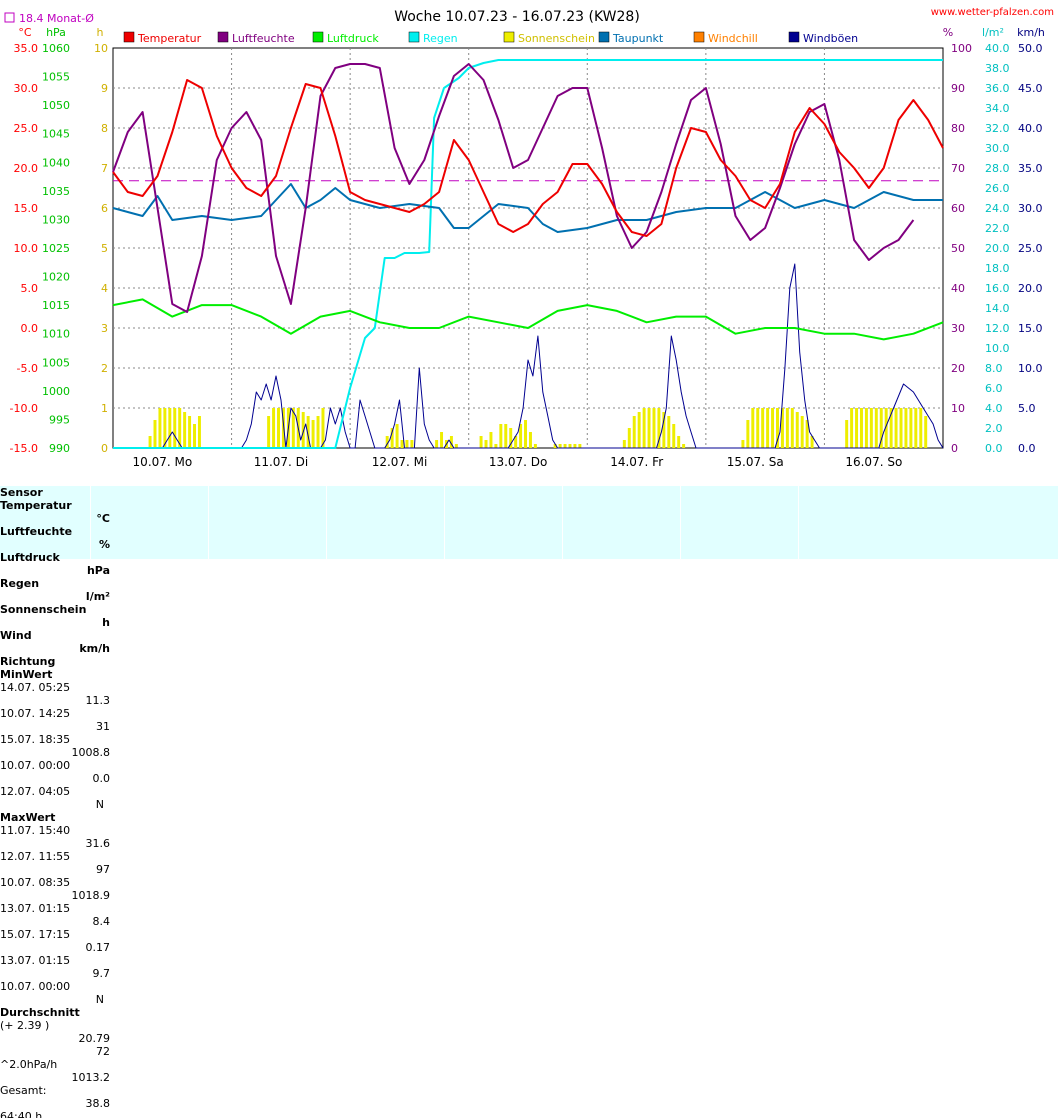  I want to click on pressure-tick-label: 1050, so click(56, 105).